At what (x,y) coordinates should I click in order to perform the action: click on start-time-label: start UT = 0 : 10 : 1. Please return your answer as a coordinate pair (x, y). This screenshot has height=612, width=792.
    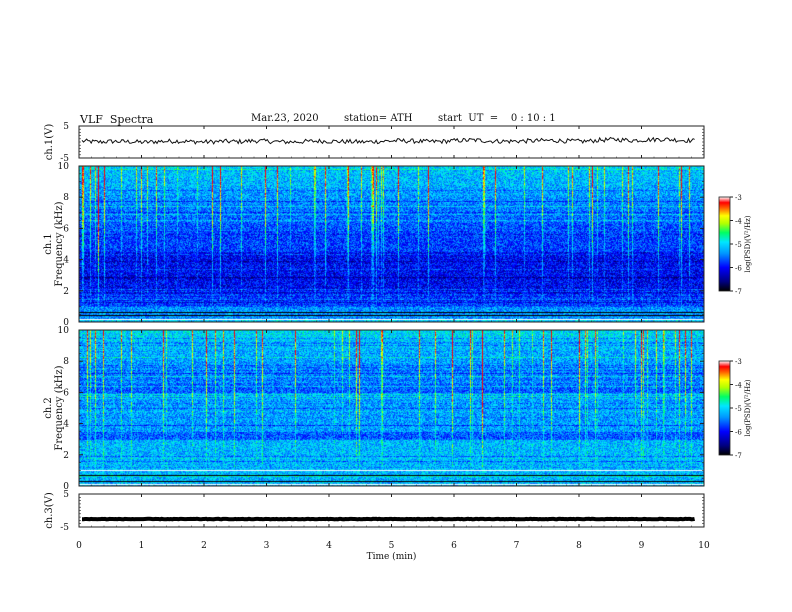
    Looking at the image, I should click on (497, 118).